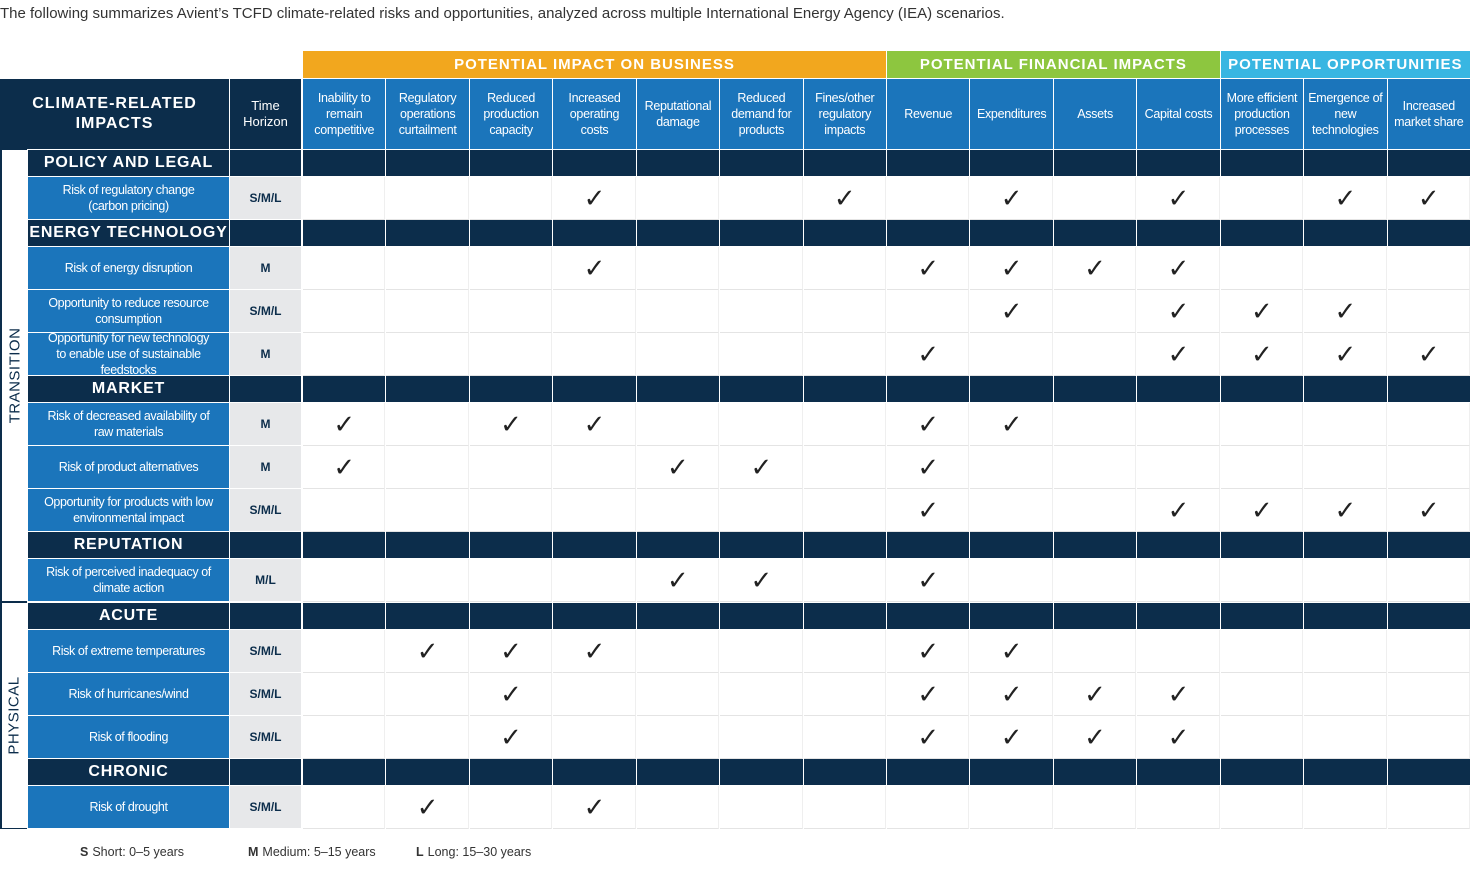  What do you see at coordinates (594, 114) in the screenshot?
I see `column-header: Increased operating costs` at bounding box center [594, 114].